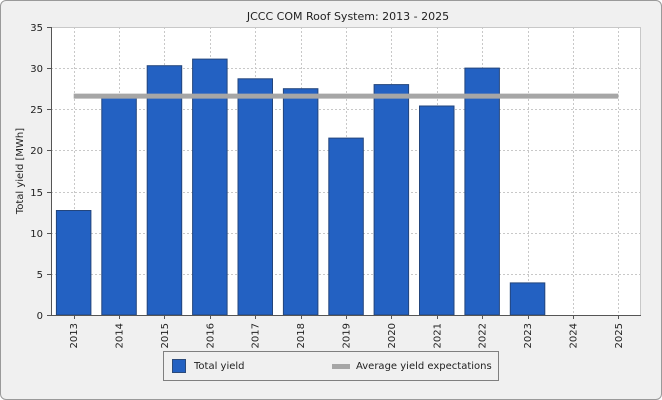 Image resolution: width=662 pixels, height=400 pixels. I want to click on chart-title: JCCC COM Roof System: 2013 - 2025, so click(347, 16).